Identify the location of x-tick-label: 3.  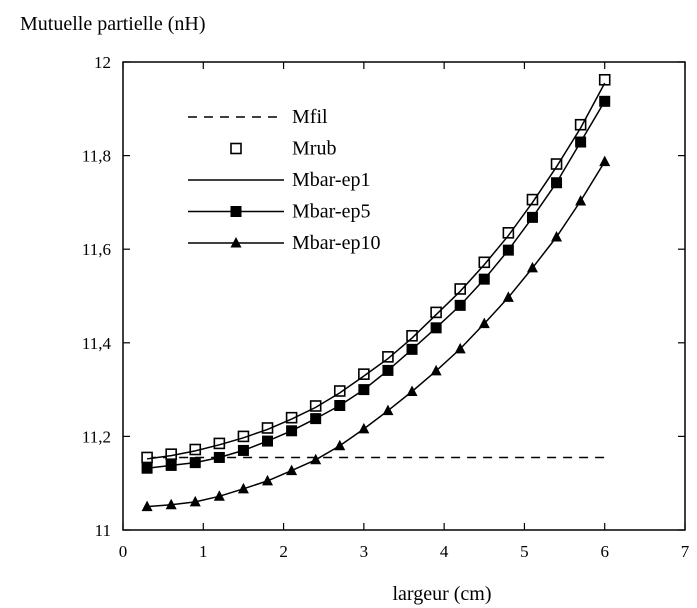
(364, 551).